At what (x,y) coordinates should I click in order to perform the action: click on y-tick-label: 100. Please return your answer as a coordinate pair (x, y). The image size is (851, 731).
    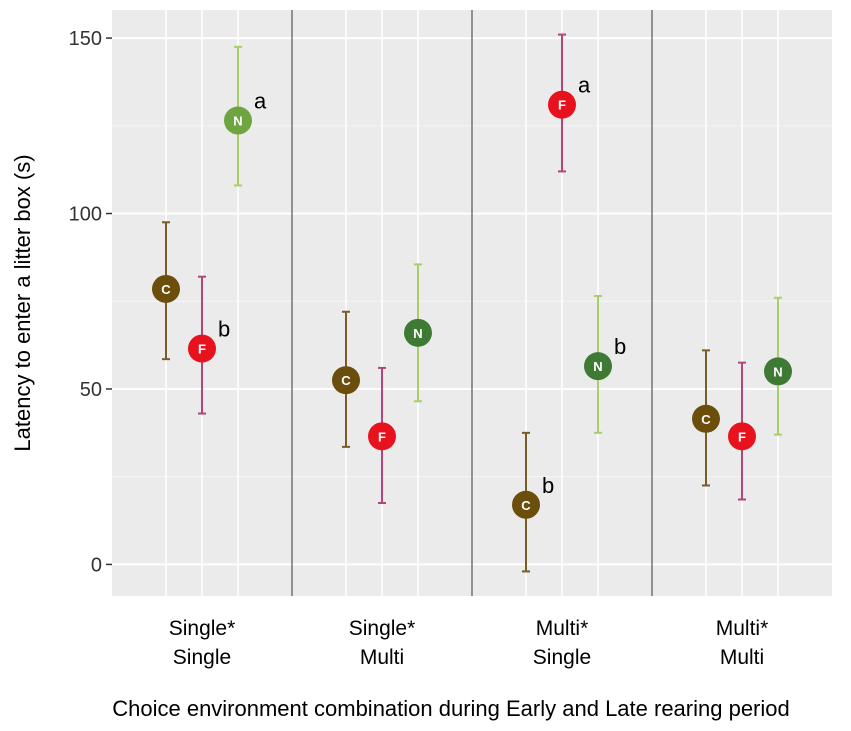
    Looking at the image, I should click on (85, 215).